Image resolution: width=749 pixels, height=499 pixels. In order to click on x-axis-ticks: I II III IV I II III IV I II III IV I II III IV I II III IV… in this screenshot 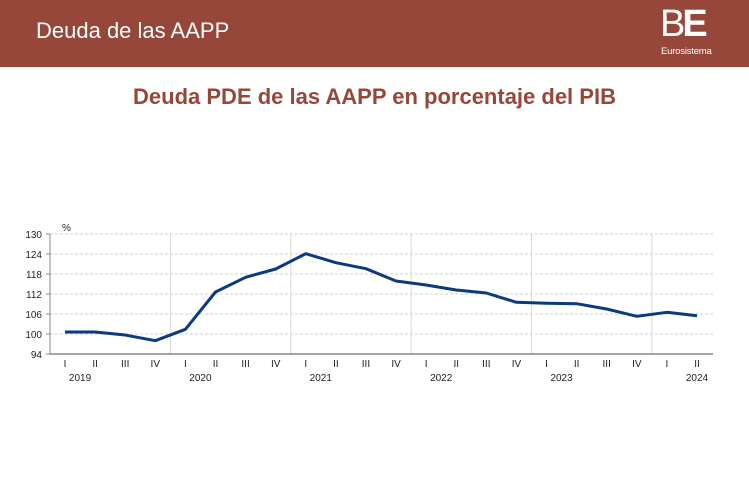, I will do `click(386, 371)`.